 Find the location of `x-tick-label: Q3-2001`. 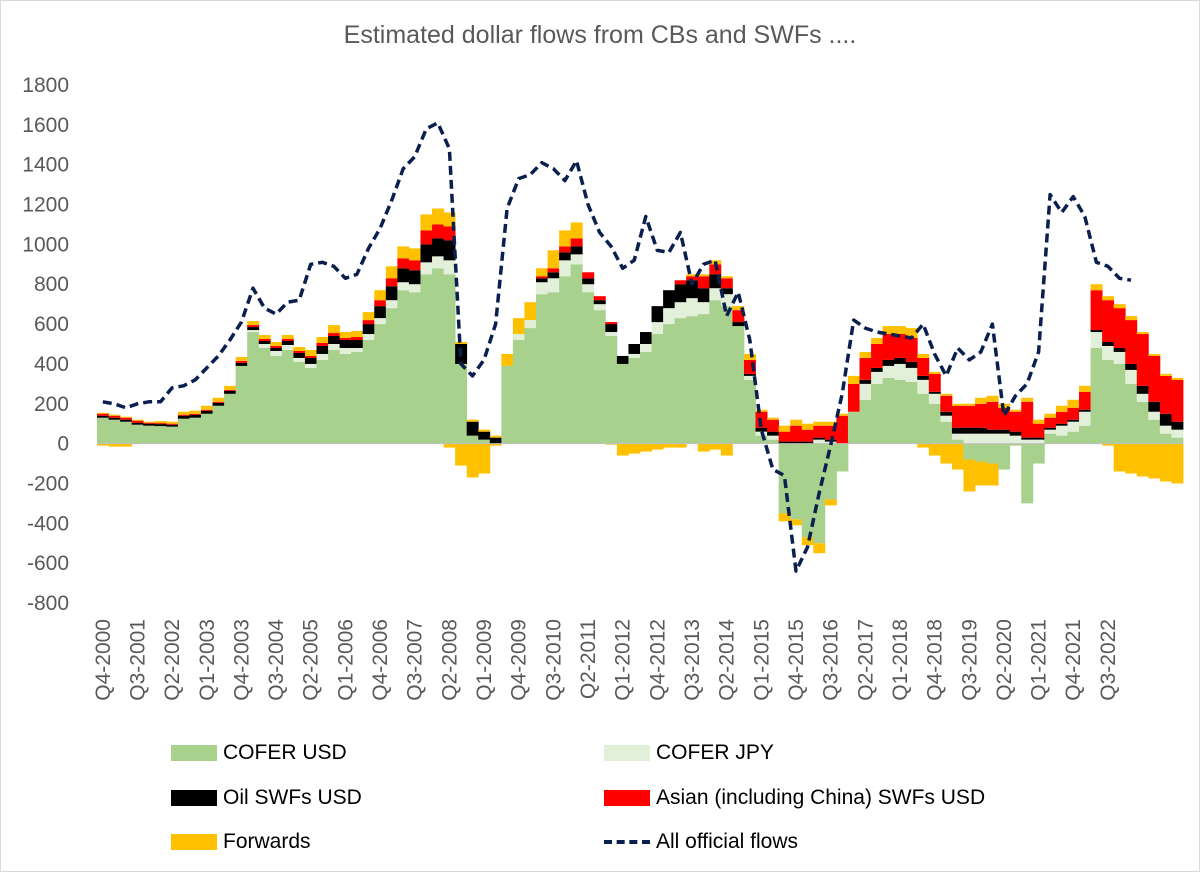

x-tick-label: Q3-2001 is located at coordinates (137, 660).